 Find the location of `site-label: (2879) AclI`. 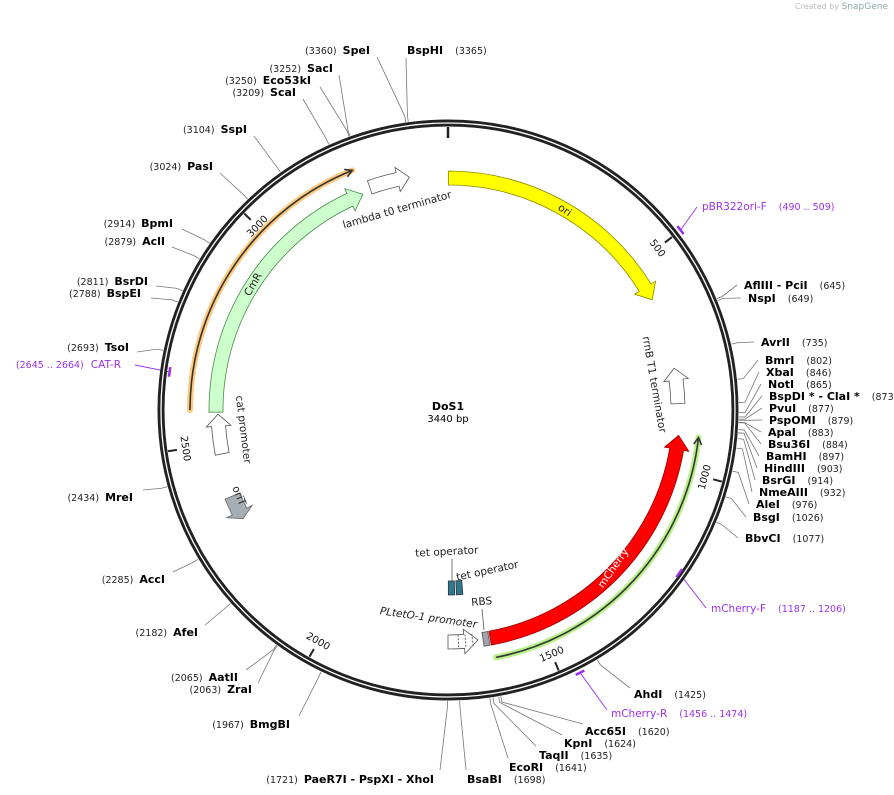

site-label: (2879) AclI is located at coordinates (135, 241).